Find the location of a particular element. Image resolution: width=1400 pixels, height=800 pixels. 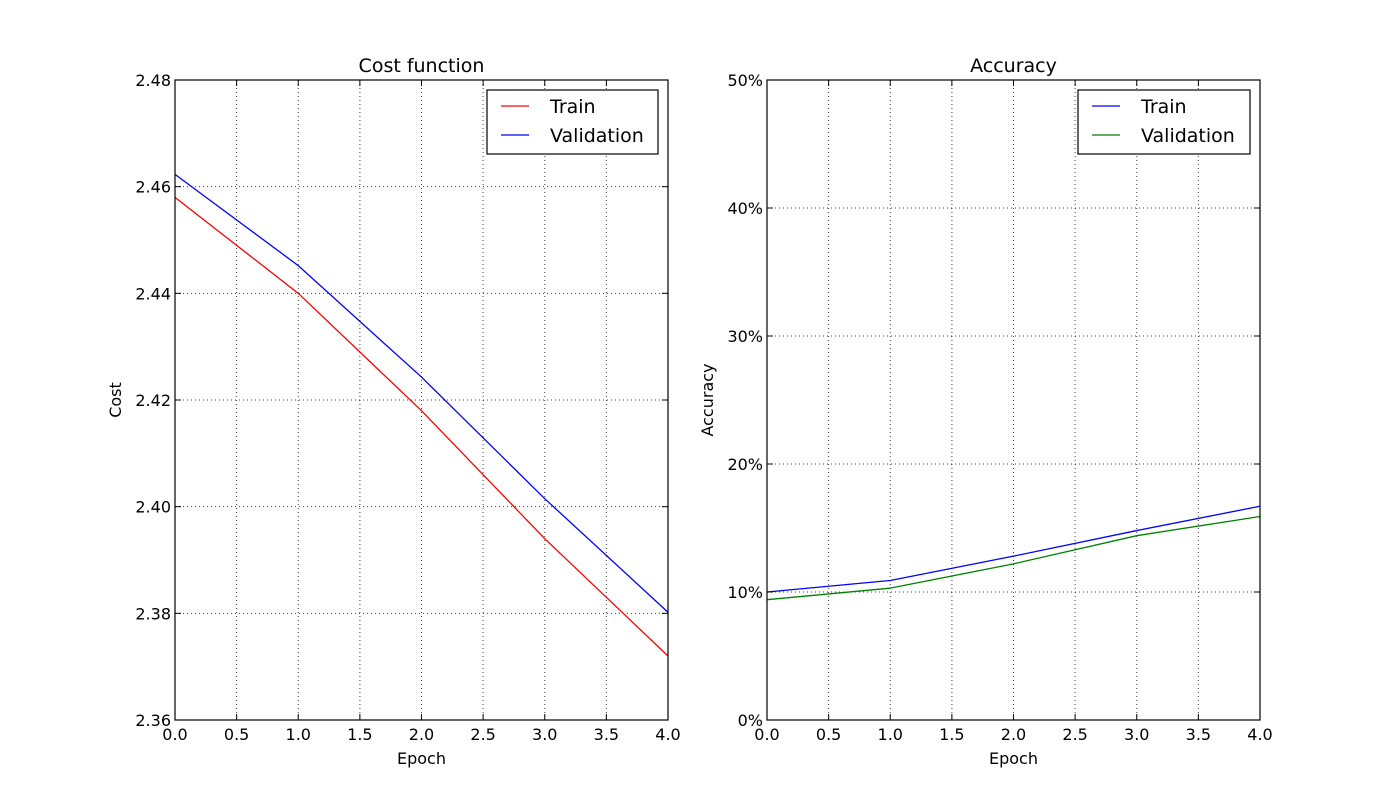

accuracy-x-tick-label: 4.0 is located at coordinates (1259, 734).